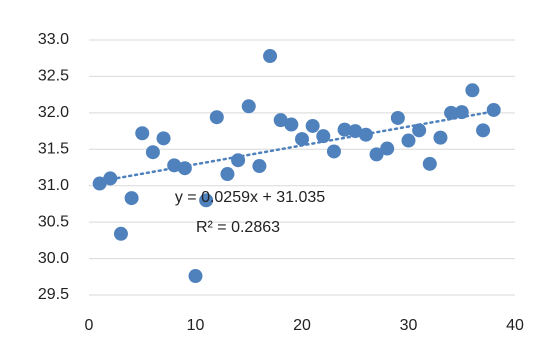  What do you see at coordinates (53, 258) in the screenshot?
I see `y-tick-label: 30.0` at bounding box center [53, 258].